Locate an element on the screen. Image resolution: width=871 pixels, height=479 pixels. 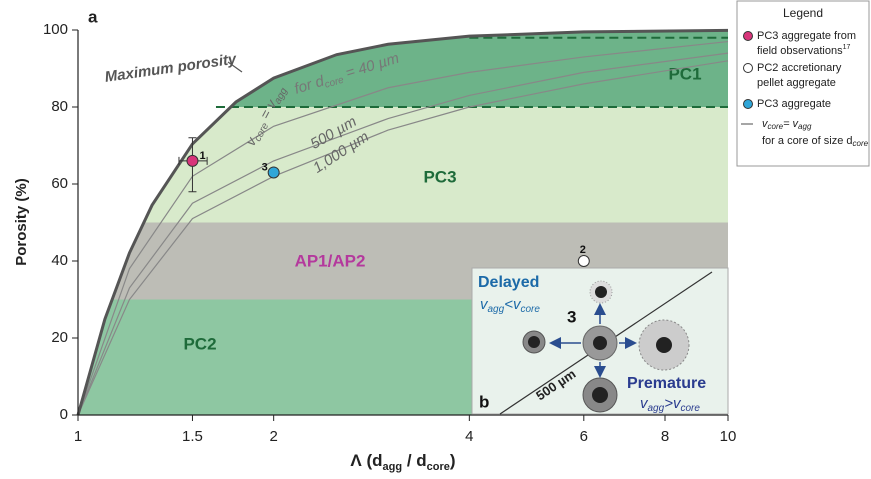
legend-text: for a core of size dcore is located at coordinates (815, 141).